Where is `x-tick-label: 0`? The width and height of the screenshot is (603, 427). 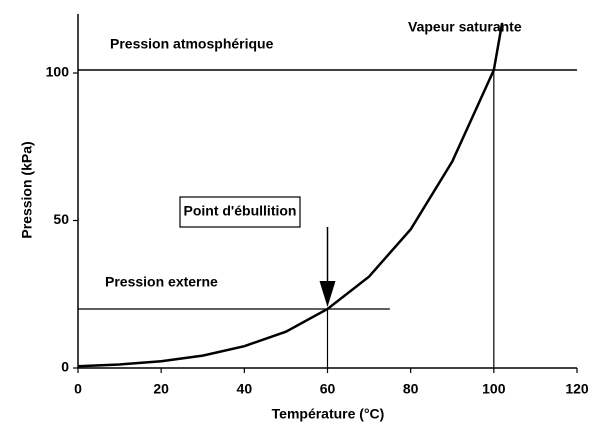 x-tick-label: 0 is located at coordinates (78, 389).